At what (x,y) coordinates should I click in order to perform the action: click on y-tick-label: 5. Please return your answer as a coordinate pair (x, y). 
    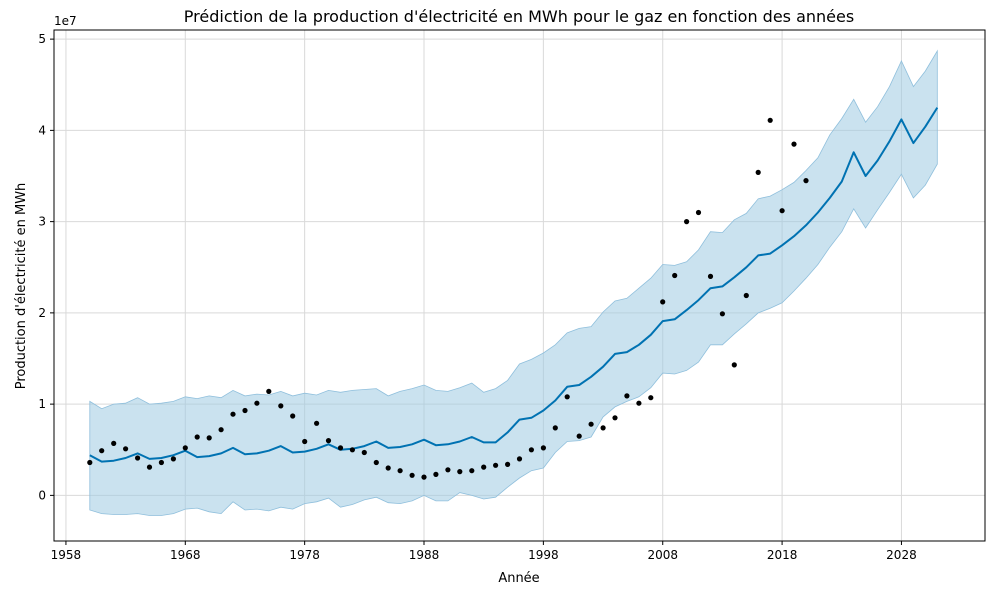
    Looking at the image, I should click on (42, 39).